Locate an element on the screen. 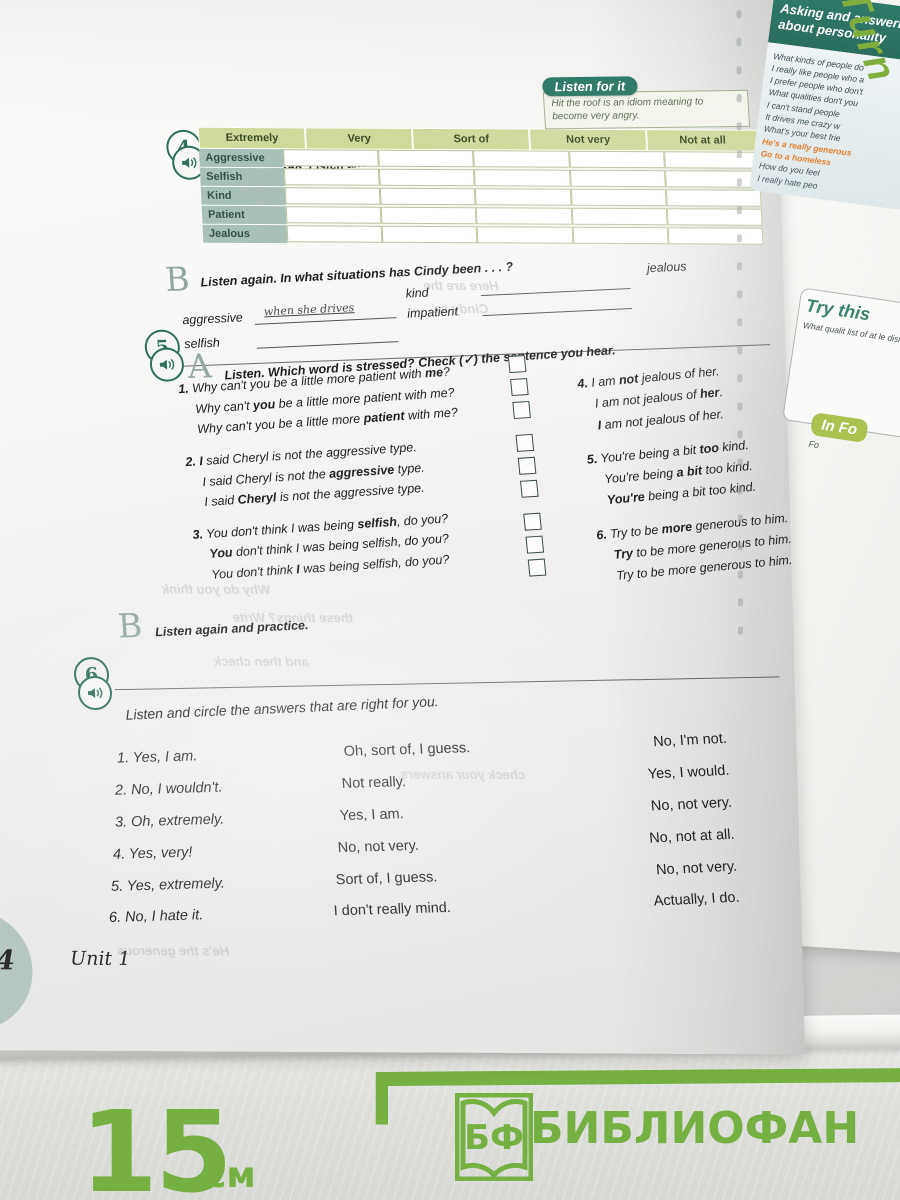 This screenshot has width=900, height=1200. sentence-pre: Why can't is located at coordinates (224, 407).